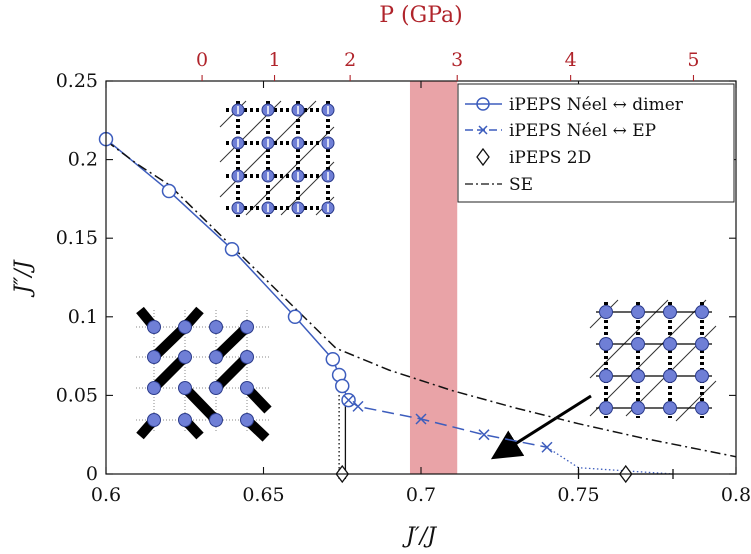 This screenshot has height=554, width=751. What do you see at coordinates (736, 495) in the screenshot?
I see `x-tick-label: 0.8` at bounding box center [736, 495].